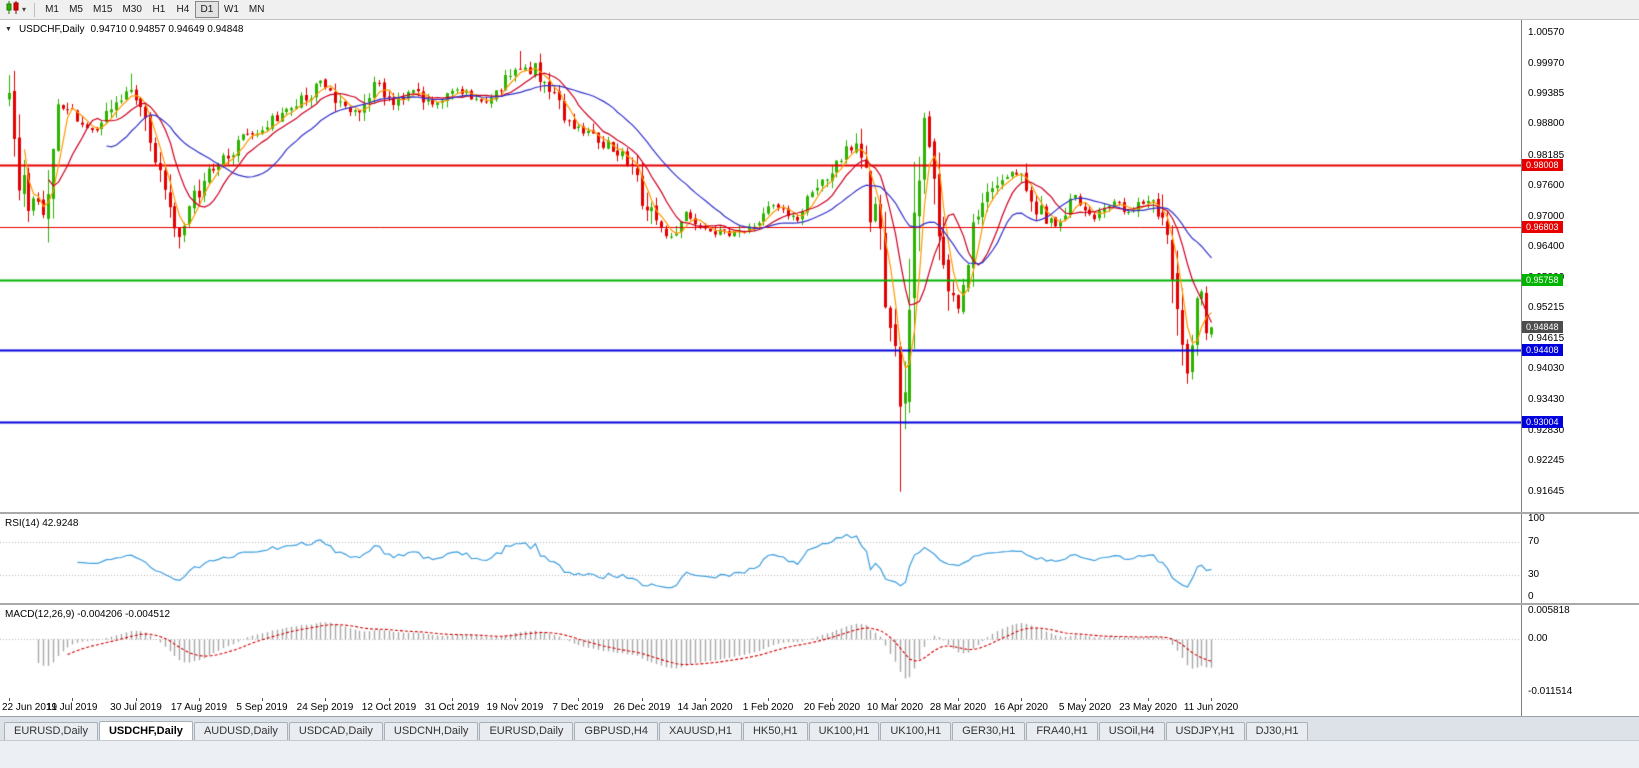 The image size is (1639, 768). What do you see at coordinates (1580, 558) in the screenshot?
I see `rsi-axis: 100 70 30 0` at bounding box center [1580, 558].